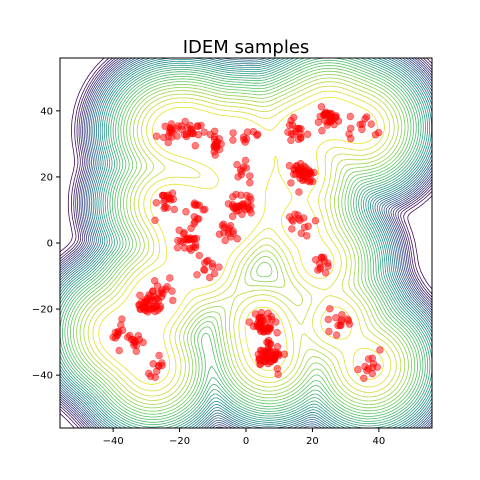 This screenshot has height=480, width=480. I want to click on x-tick-label: 40, so click(378, 441).